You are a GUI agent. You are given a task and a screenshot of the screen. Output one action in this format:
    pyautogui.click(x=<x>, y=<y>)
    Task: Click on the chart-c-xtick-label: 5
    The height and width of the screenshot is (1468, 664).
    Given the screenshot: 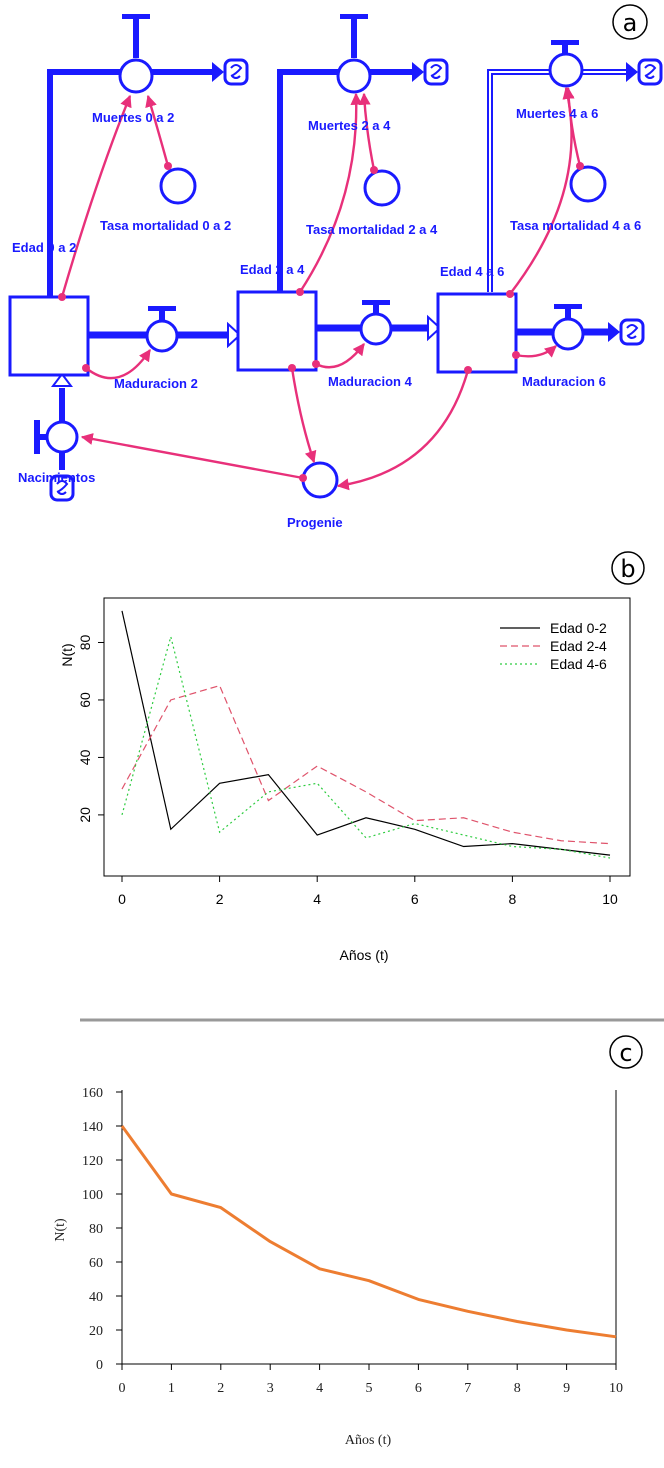 What is the action you would take?
    pyautogui.click(x=369, y=1388)
    